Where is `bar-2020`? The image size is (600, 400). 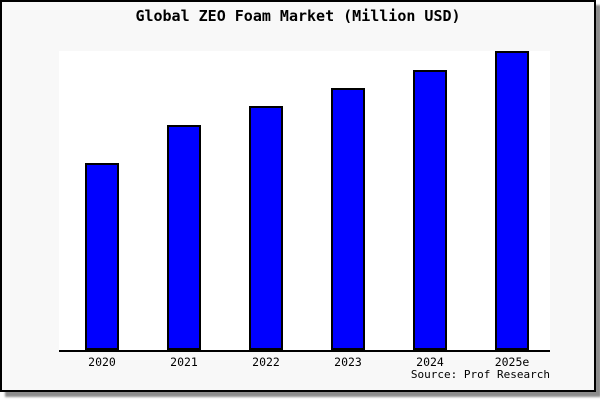
bar-2020 is located at coordinates (102, 256).